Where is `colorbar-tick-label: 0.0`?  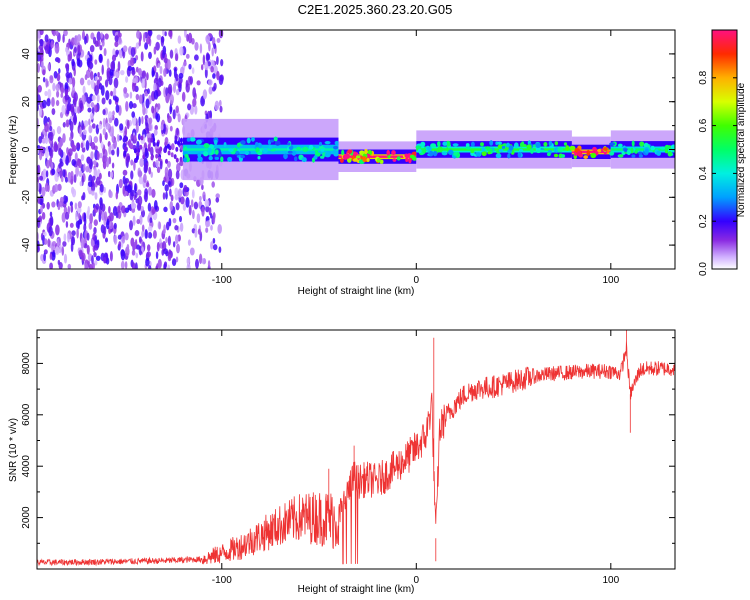
colorbar-tick-label: 0.0 is located at coordinates (703, 269).